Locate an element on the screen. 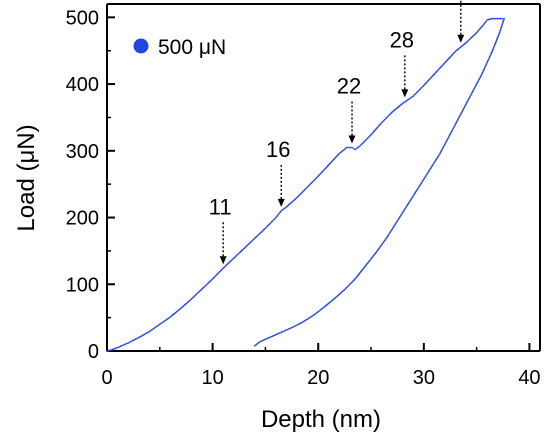  y-tick-label: 200 is located at coordinates (82, 219).